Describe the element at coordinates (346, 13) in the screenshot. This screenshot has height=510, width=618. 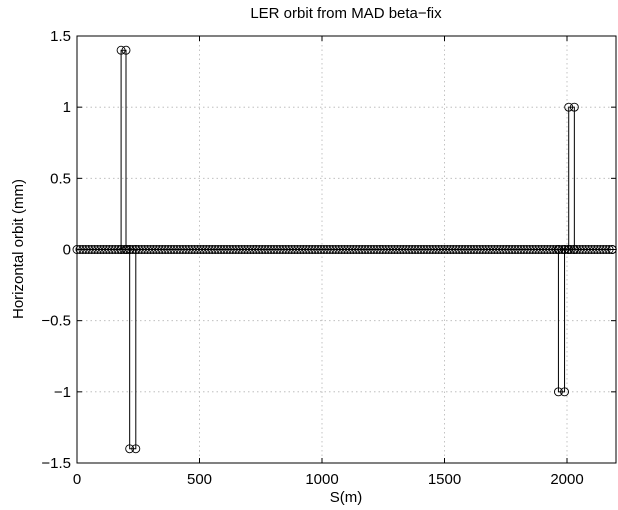
I see `chart-title: LER orbit from MAD beta−fix` at that location.